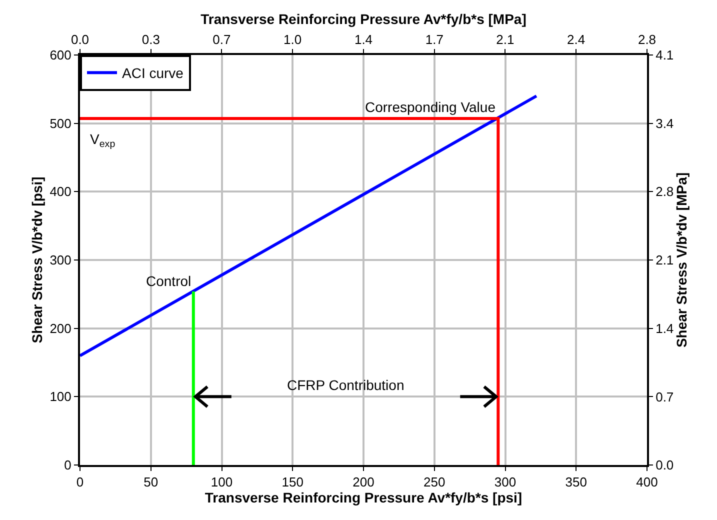  What do you see at coordinates (151, 482) in the screenshot?
I see `x-tick-label: 50` at bounding box center [151, 482].